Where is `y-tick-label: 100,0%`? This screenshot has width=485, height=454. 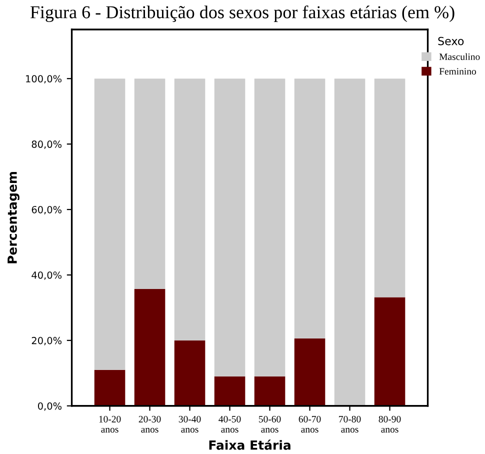 y-tick-label: 100,0% is located at coordinates (44, 79).